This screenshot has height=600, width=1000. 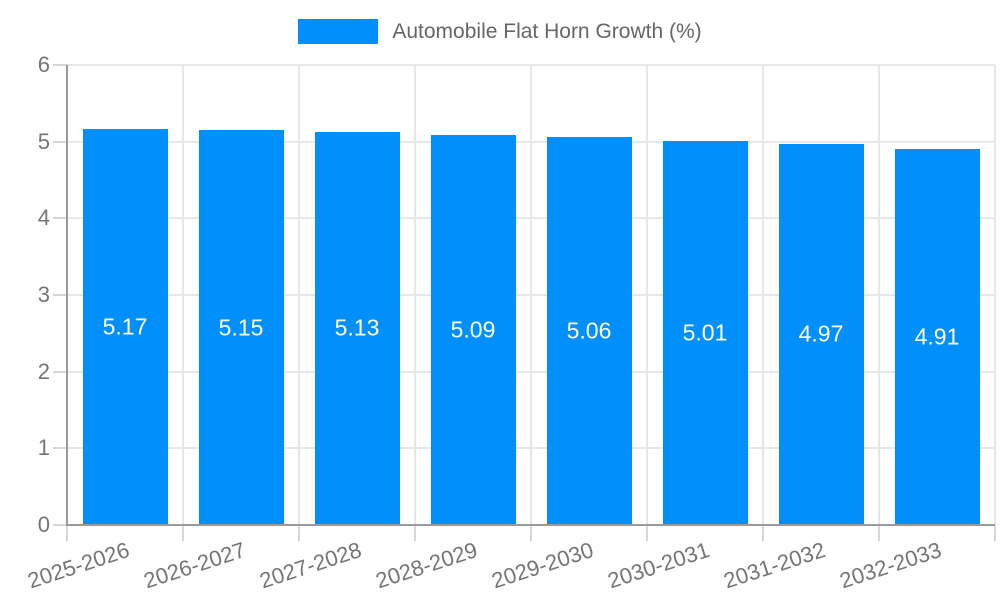 I want to click on x-tick-label: 2025-2026, so click(x=78, y=565).